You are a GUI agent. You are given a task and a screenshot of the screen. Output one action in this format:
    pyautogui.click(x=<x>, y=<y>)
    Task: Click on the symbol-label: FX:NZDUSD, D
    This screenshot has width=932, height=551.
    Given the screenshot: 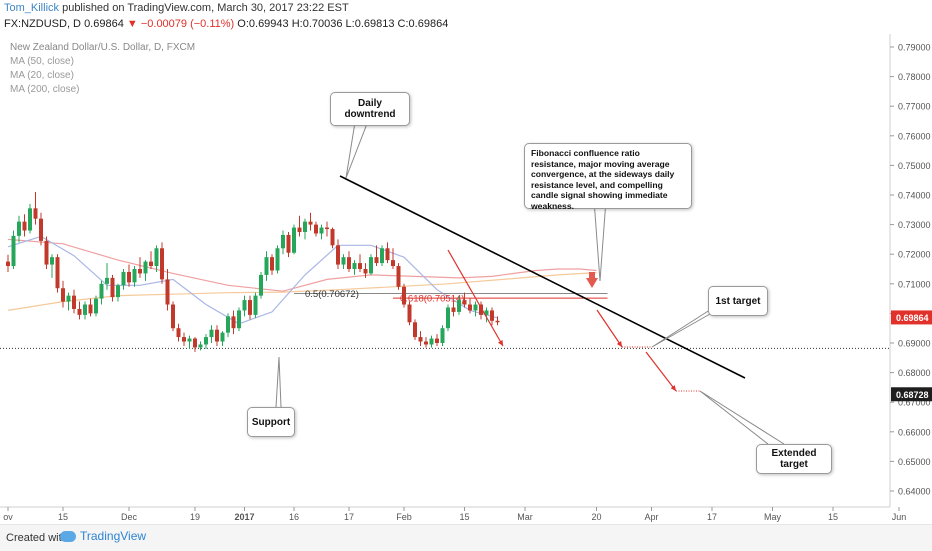 What is the action you would take?
    pyautogui.click(x=42, y=24)
    